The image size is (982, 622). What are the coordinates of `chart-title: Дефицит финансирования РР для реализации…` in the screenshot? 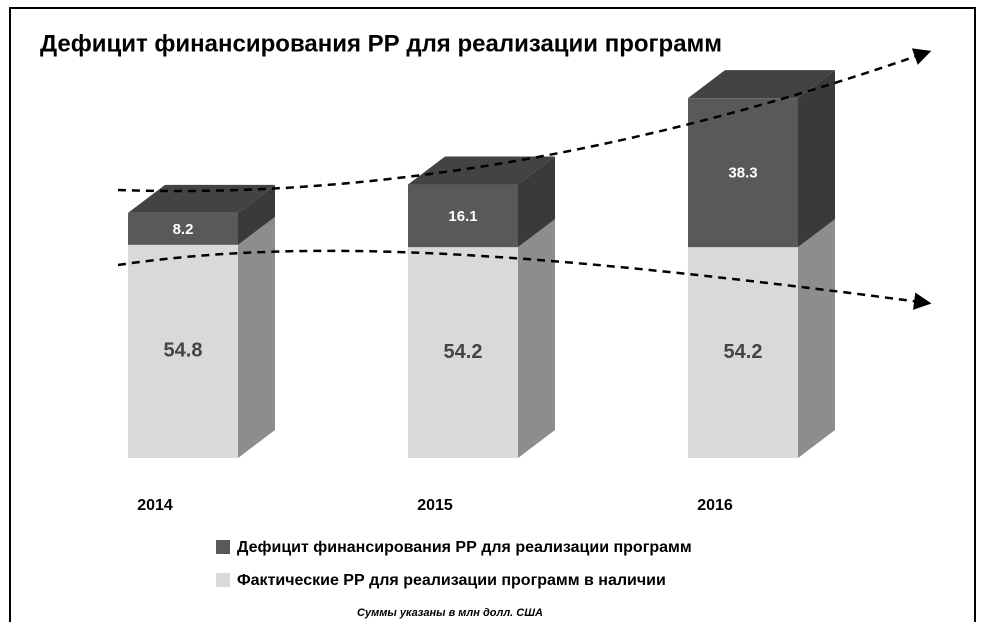 It's located at (381, 43).